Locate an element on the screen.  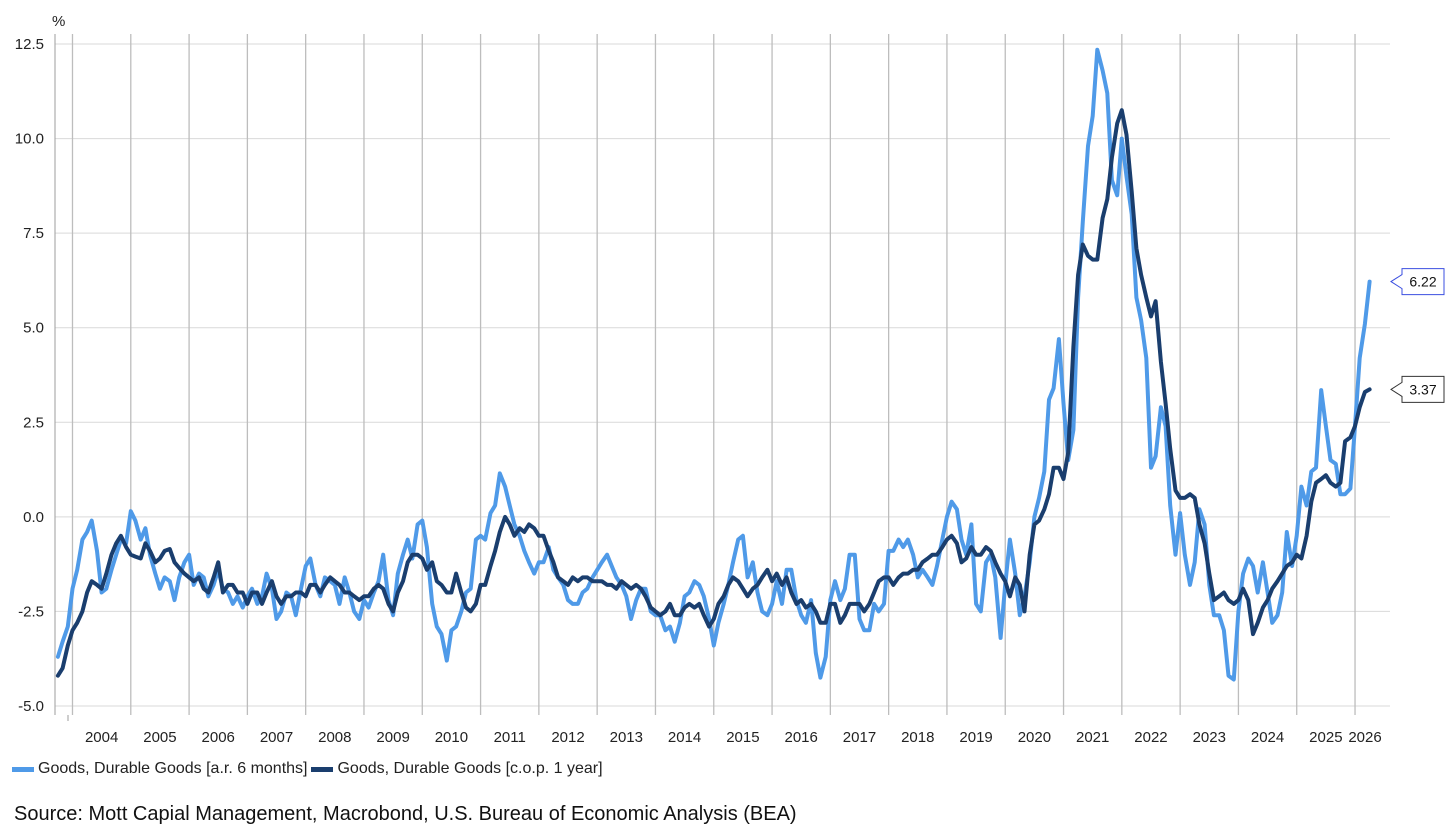
y-tick-label: 5.0 is located at coordinates (33, 328).